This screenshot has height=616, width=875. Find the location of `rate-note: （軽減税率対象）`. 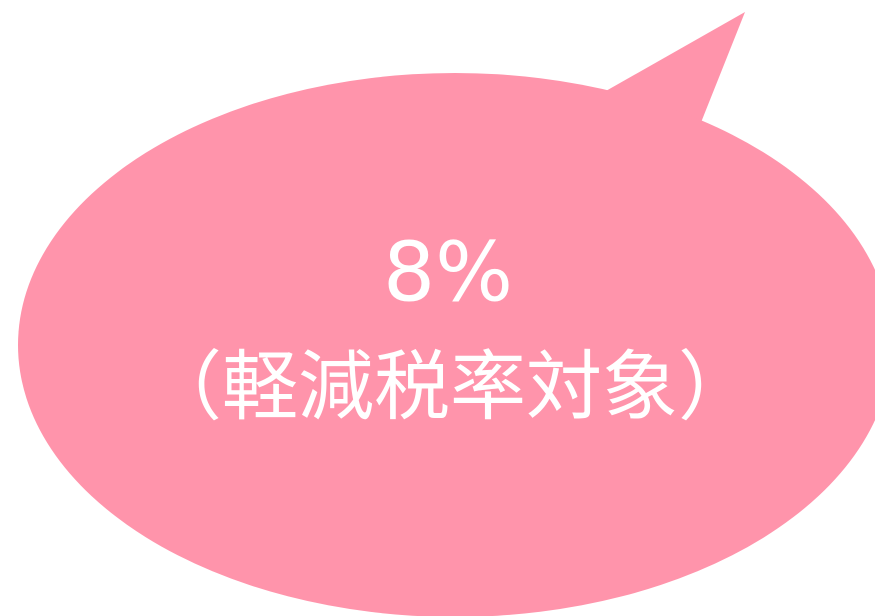

rate-note: （軽減税率対象） is located at coordinates (450, 386).